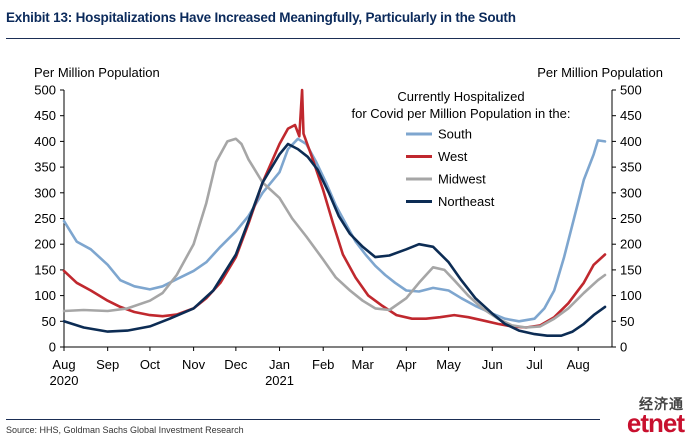 The height and width of the screenshot is (441, 690). Describe the element at coordinates (343, 38) in the screenshot. I see `title-divider` at that location.